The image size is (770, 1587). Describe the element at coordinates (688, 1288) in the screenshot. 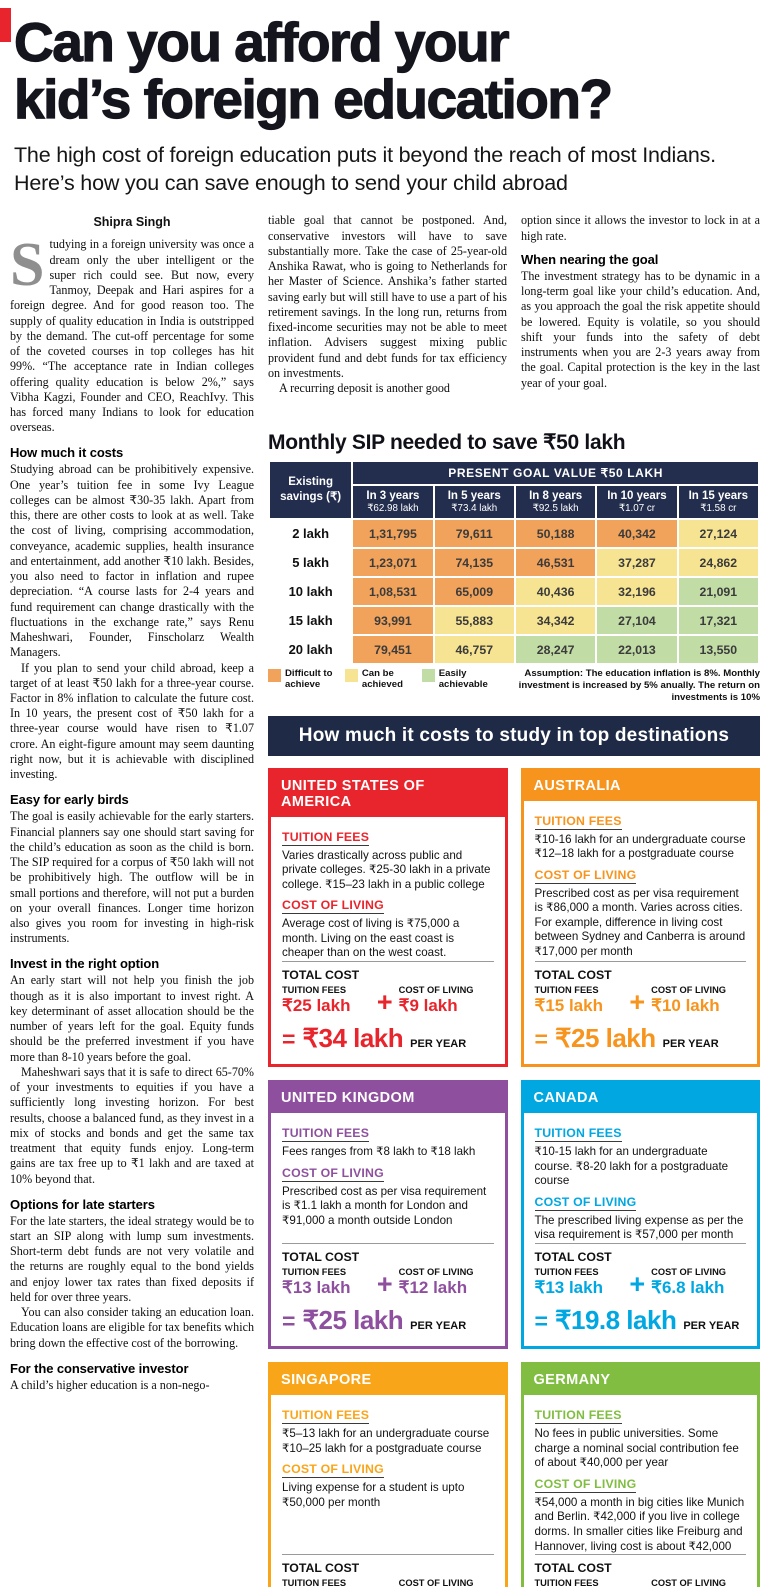

I see `living-amount: ₹6.8 lakh` at that location.